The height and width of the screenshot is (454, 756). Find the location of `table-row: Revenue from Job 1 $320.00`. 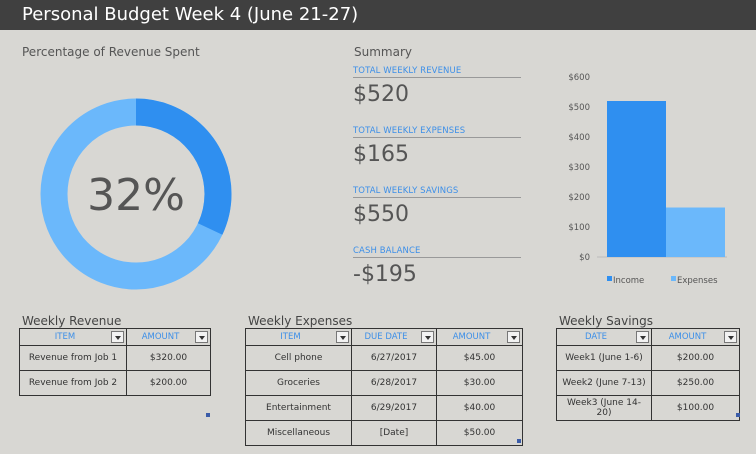

table-row: Revenue from Job 1 $320.00 is located at coordinates (115, 358).